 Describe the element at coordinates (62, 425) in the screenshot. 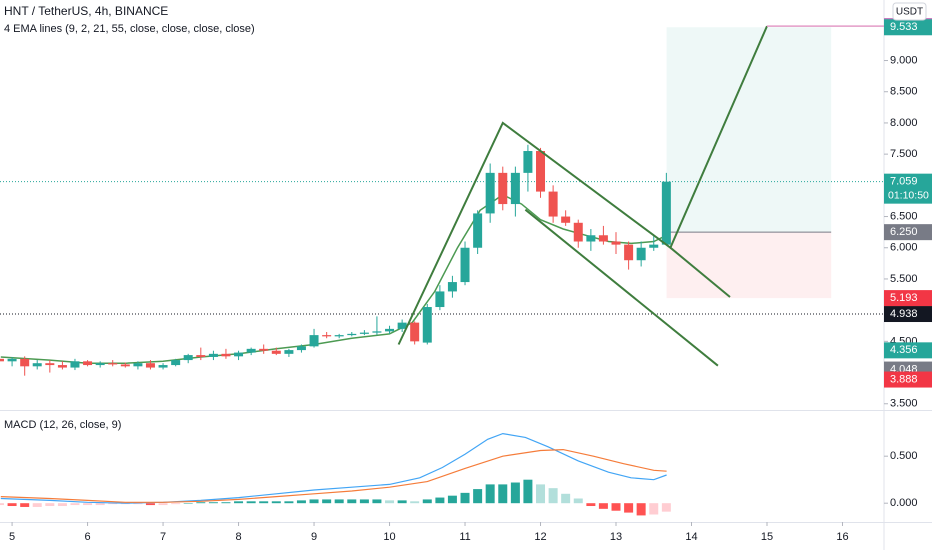

I see `macd-legend: MACD (12, 26, close, 9)` at that location.